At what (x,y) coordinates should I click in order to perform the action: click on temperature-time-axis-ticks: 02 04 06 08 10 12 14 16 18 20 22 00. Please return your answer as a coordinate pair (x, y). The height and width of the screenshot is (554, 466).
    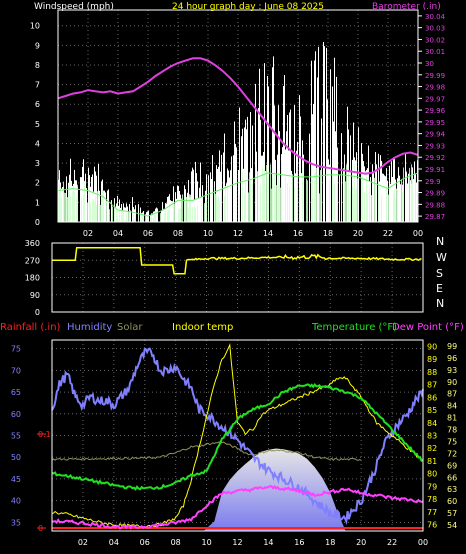
    Looking at the image, I should click on (253, 542).